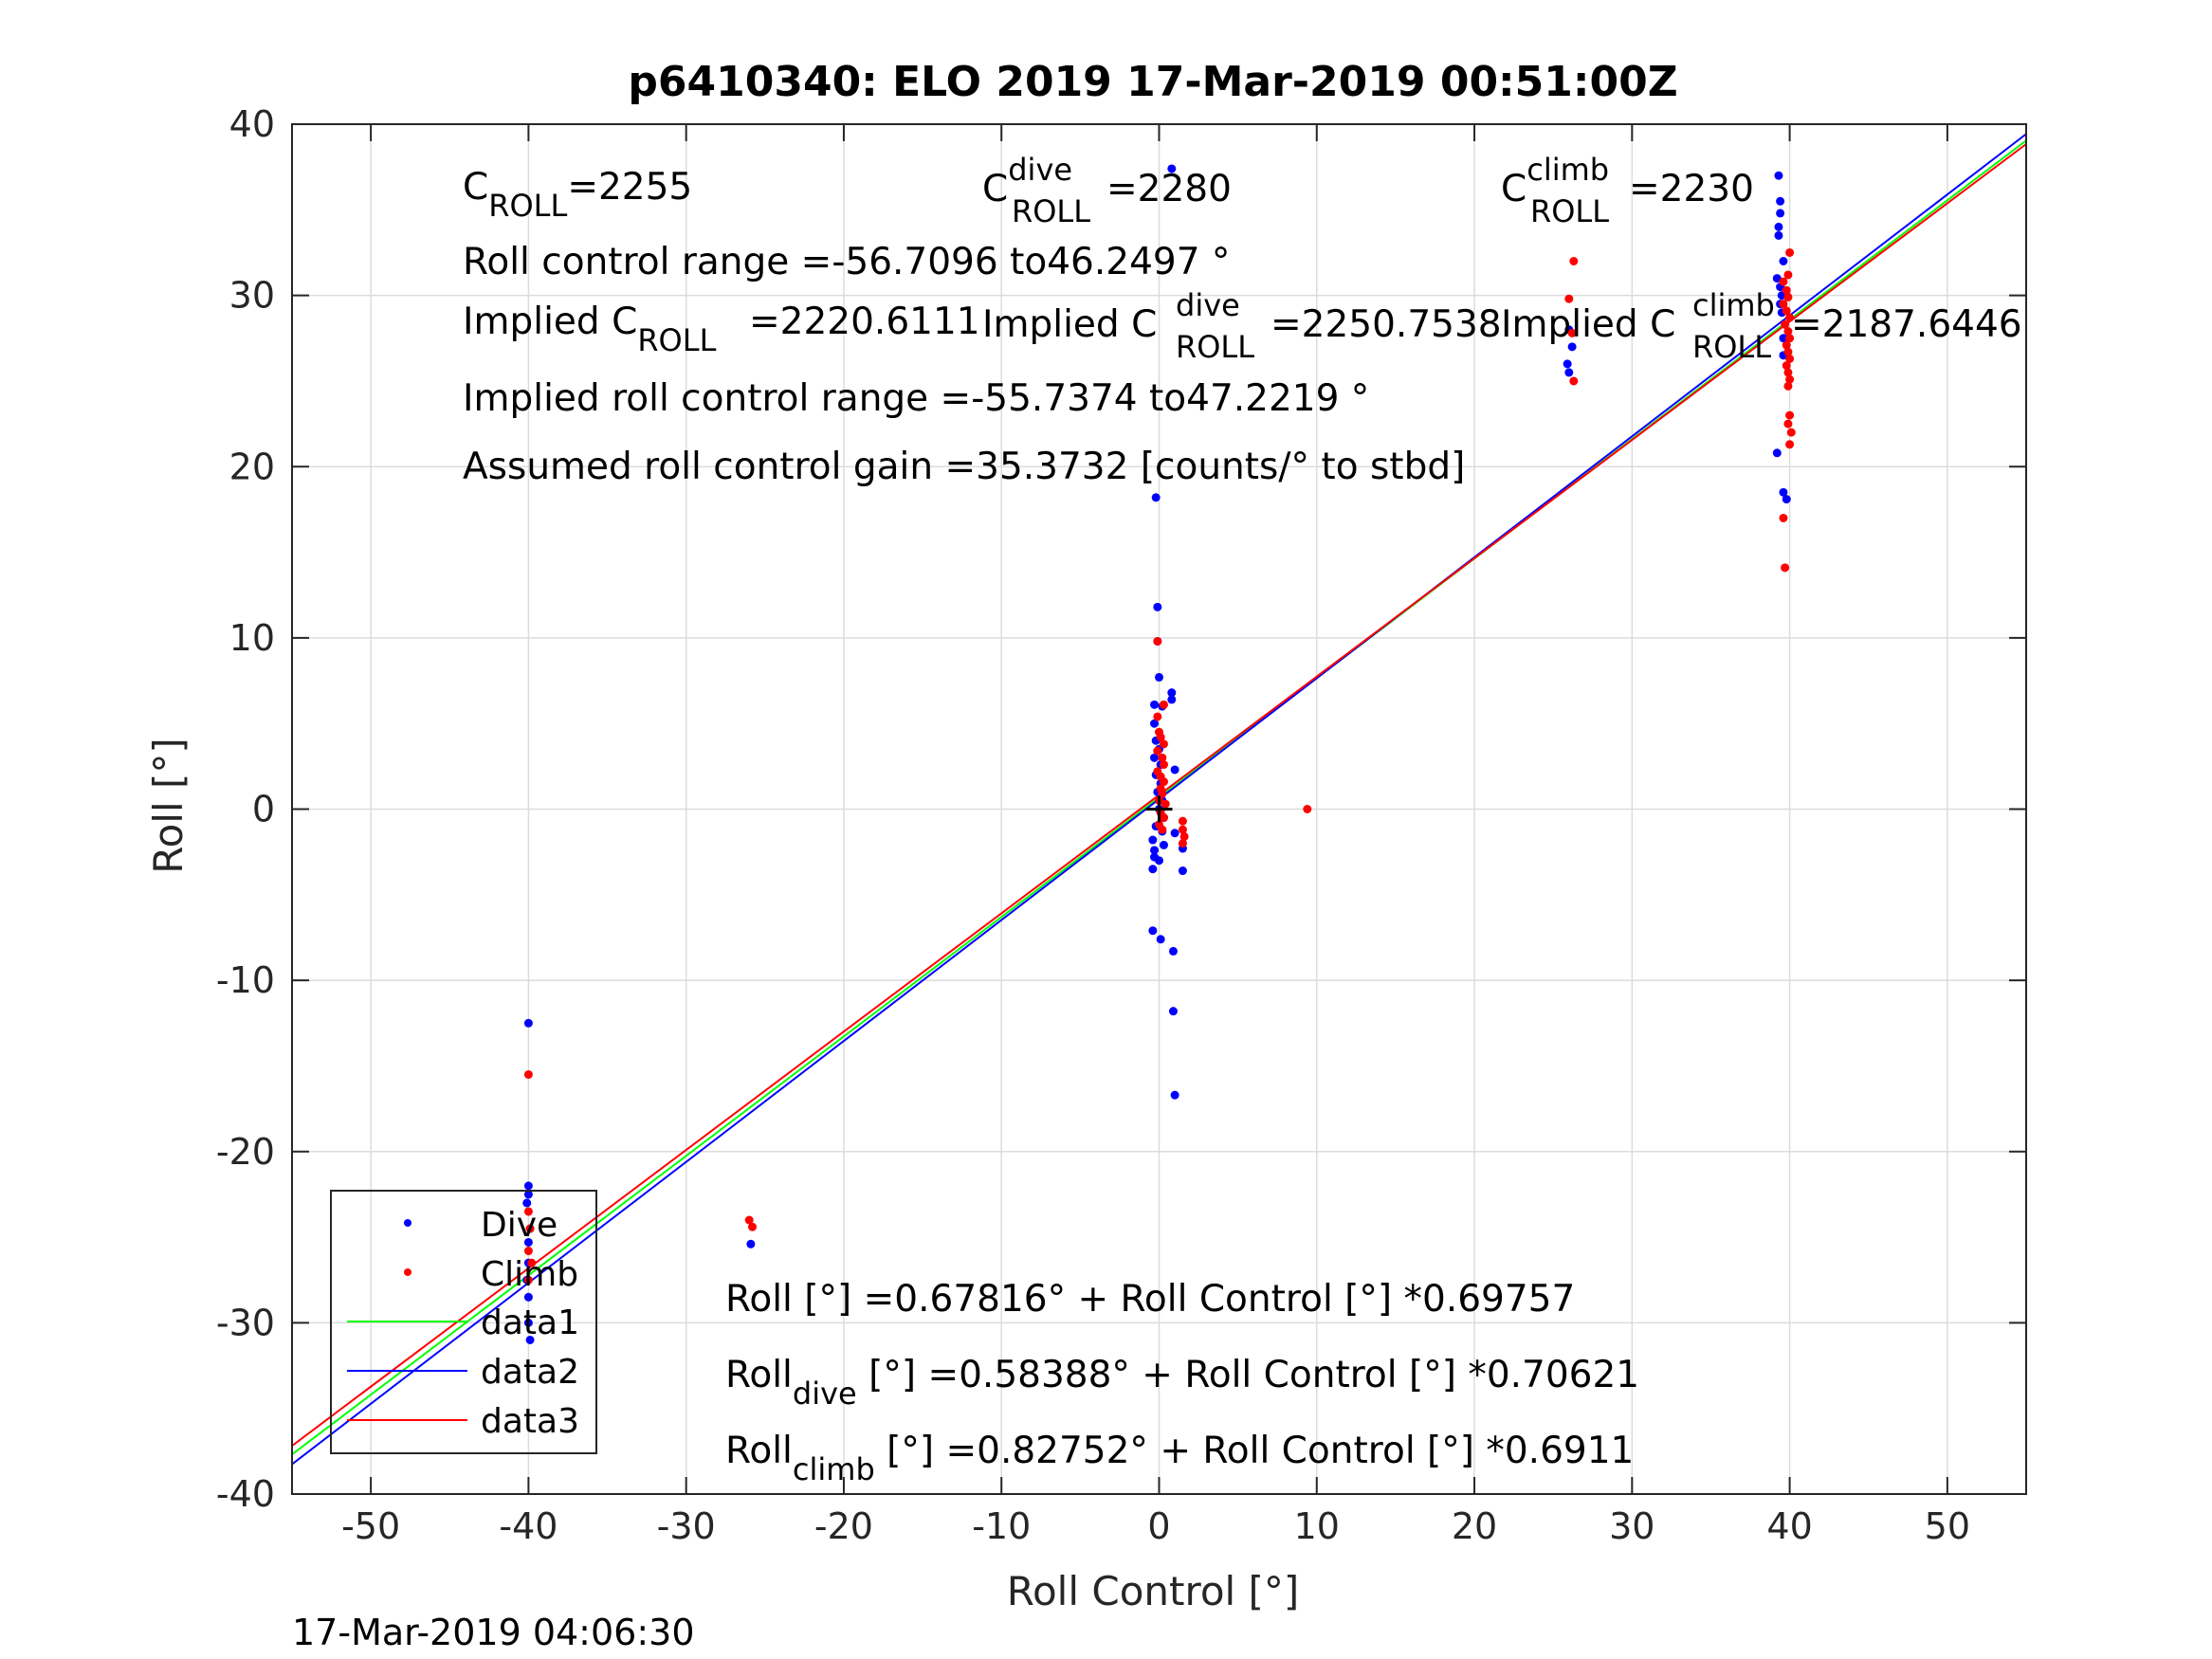 The image size is (2212, 1659). I want to click on croll-dive-annotation: Cdive ROLL=2280, so click(1107, 190).